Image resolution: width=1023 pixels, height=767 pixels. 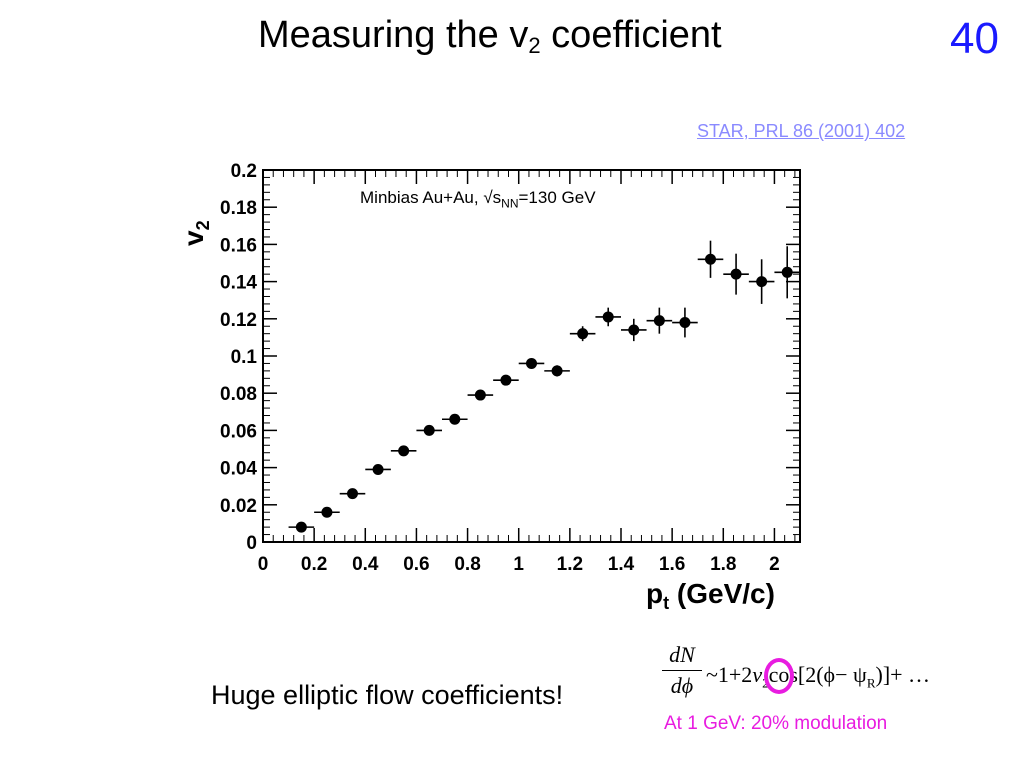 I want to click on x-tick-label: 1.2, so click(x=570, y=564).